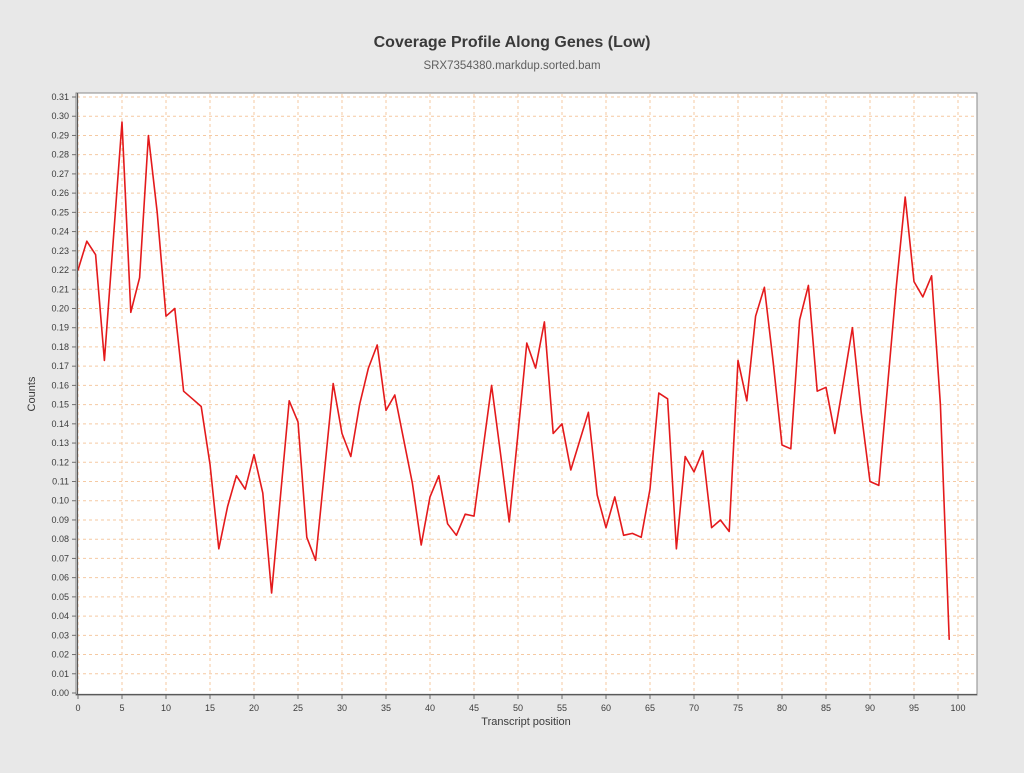 The image size is (1024, 773). Describe the element at coordinates (474, 708) in the screenshot. I see `x-tick-label: 45` at that location.